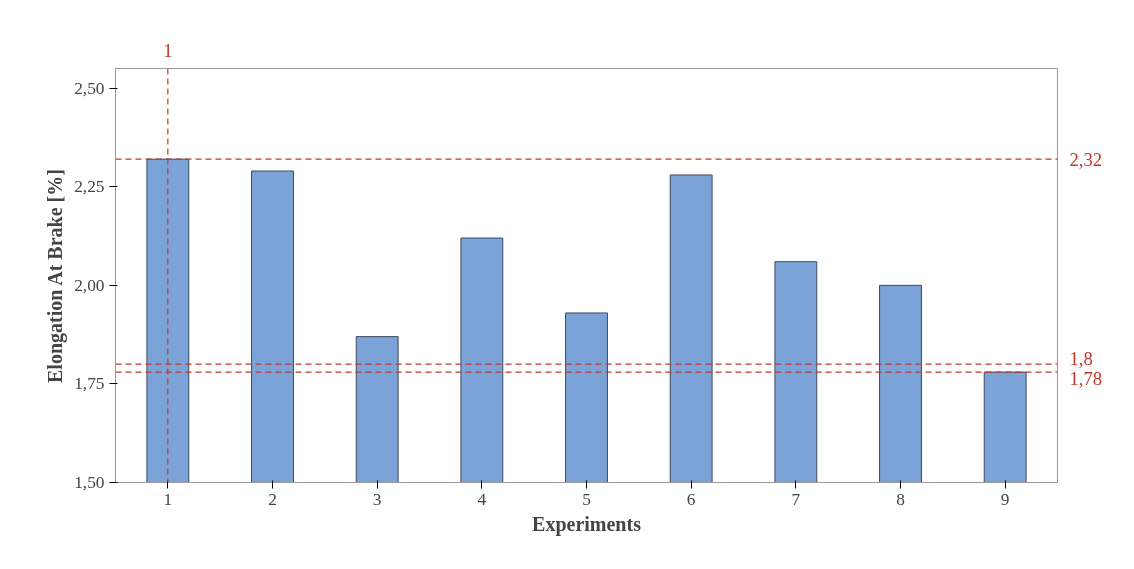 The image size is (1134, 569). What do you see at coordinates (1081, 358) in the screenshot?
I see `ref-line-label: 1,8` at bounding box center [1081, 358].